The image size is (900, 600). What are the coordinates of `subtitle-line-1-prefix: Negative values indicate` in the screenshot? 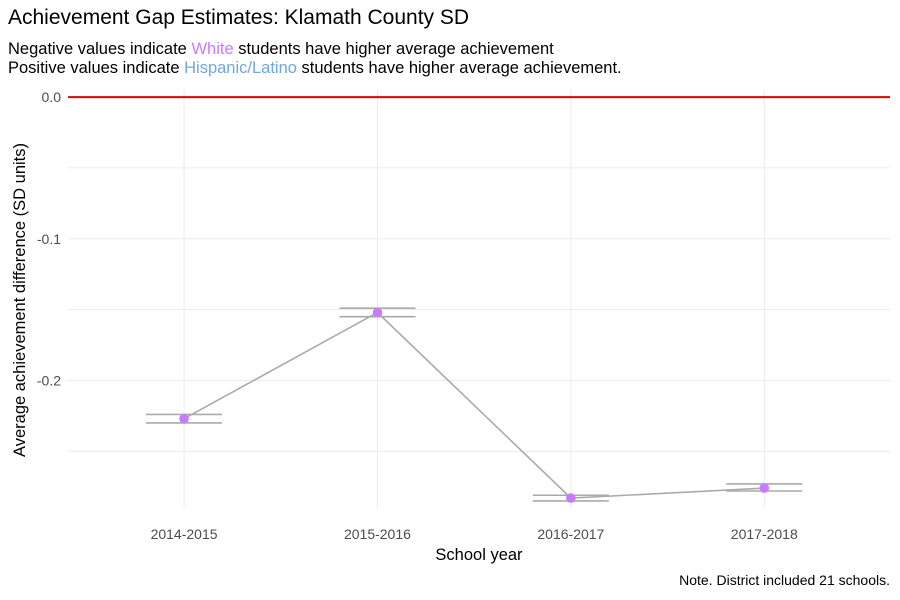 It's located at (100, 49).